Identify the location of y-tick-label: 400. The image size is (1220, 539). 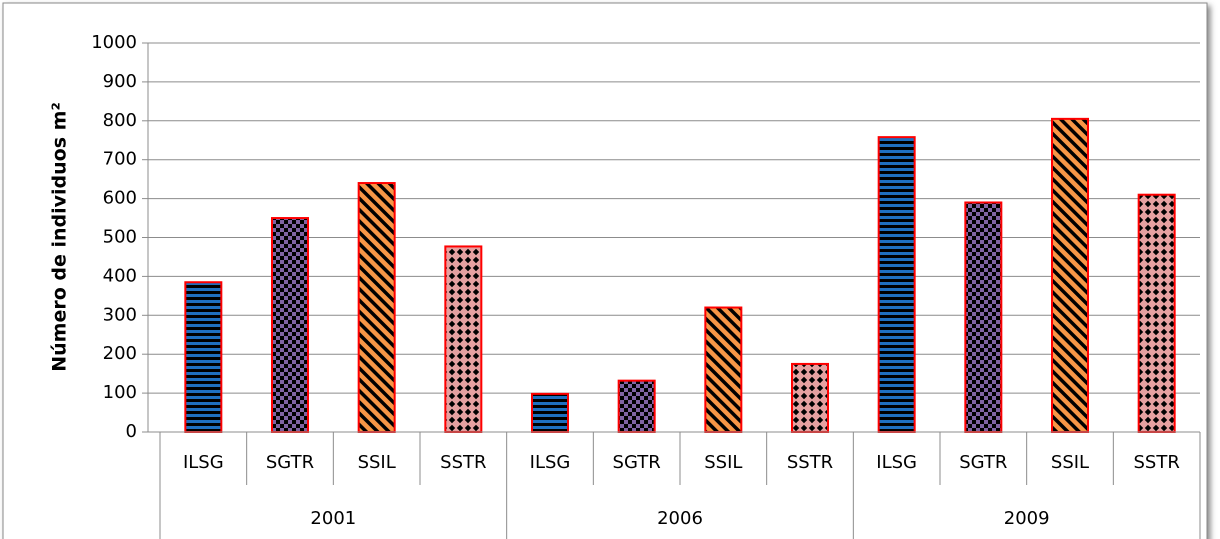
(120, 275).